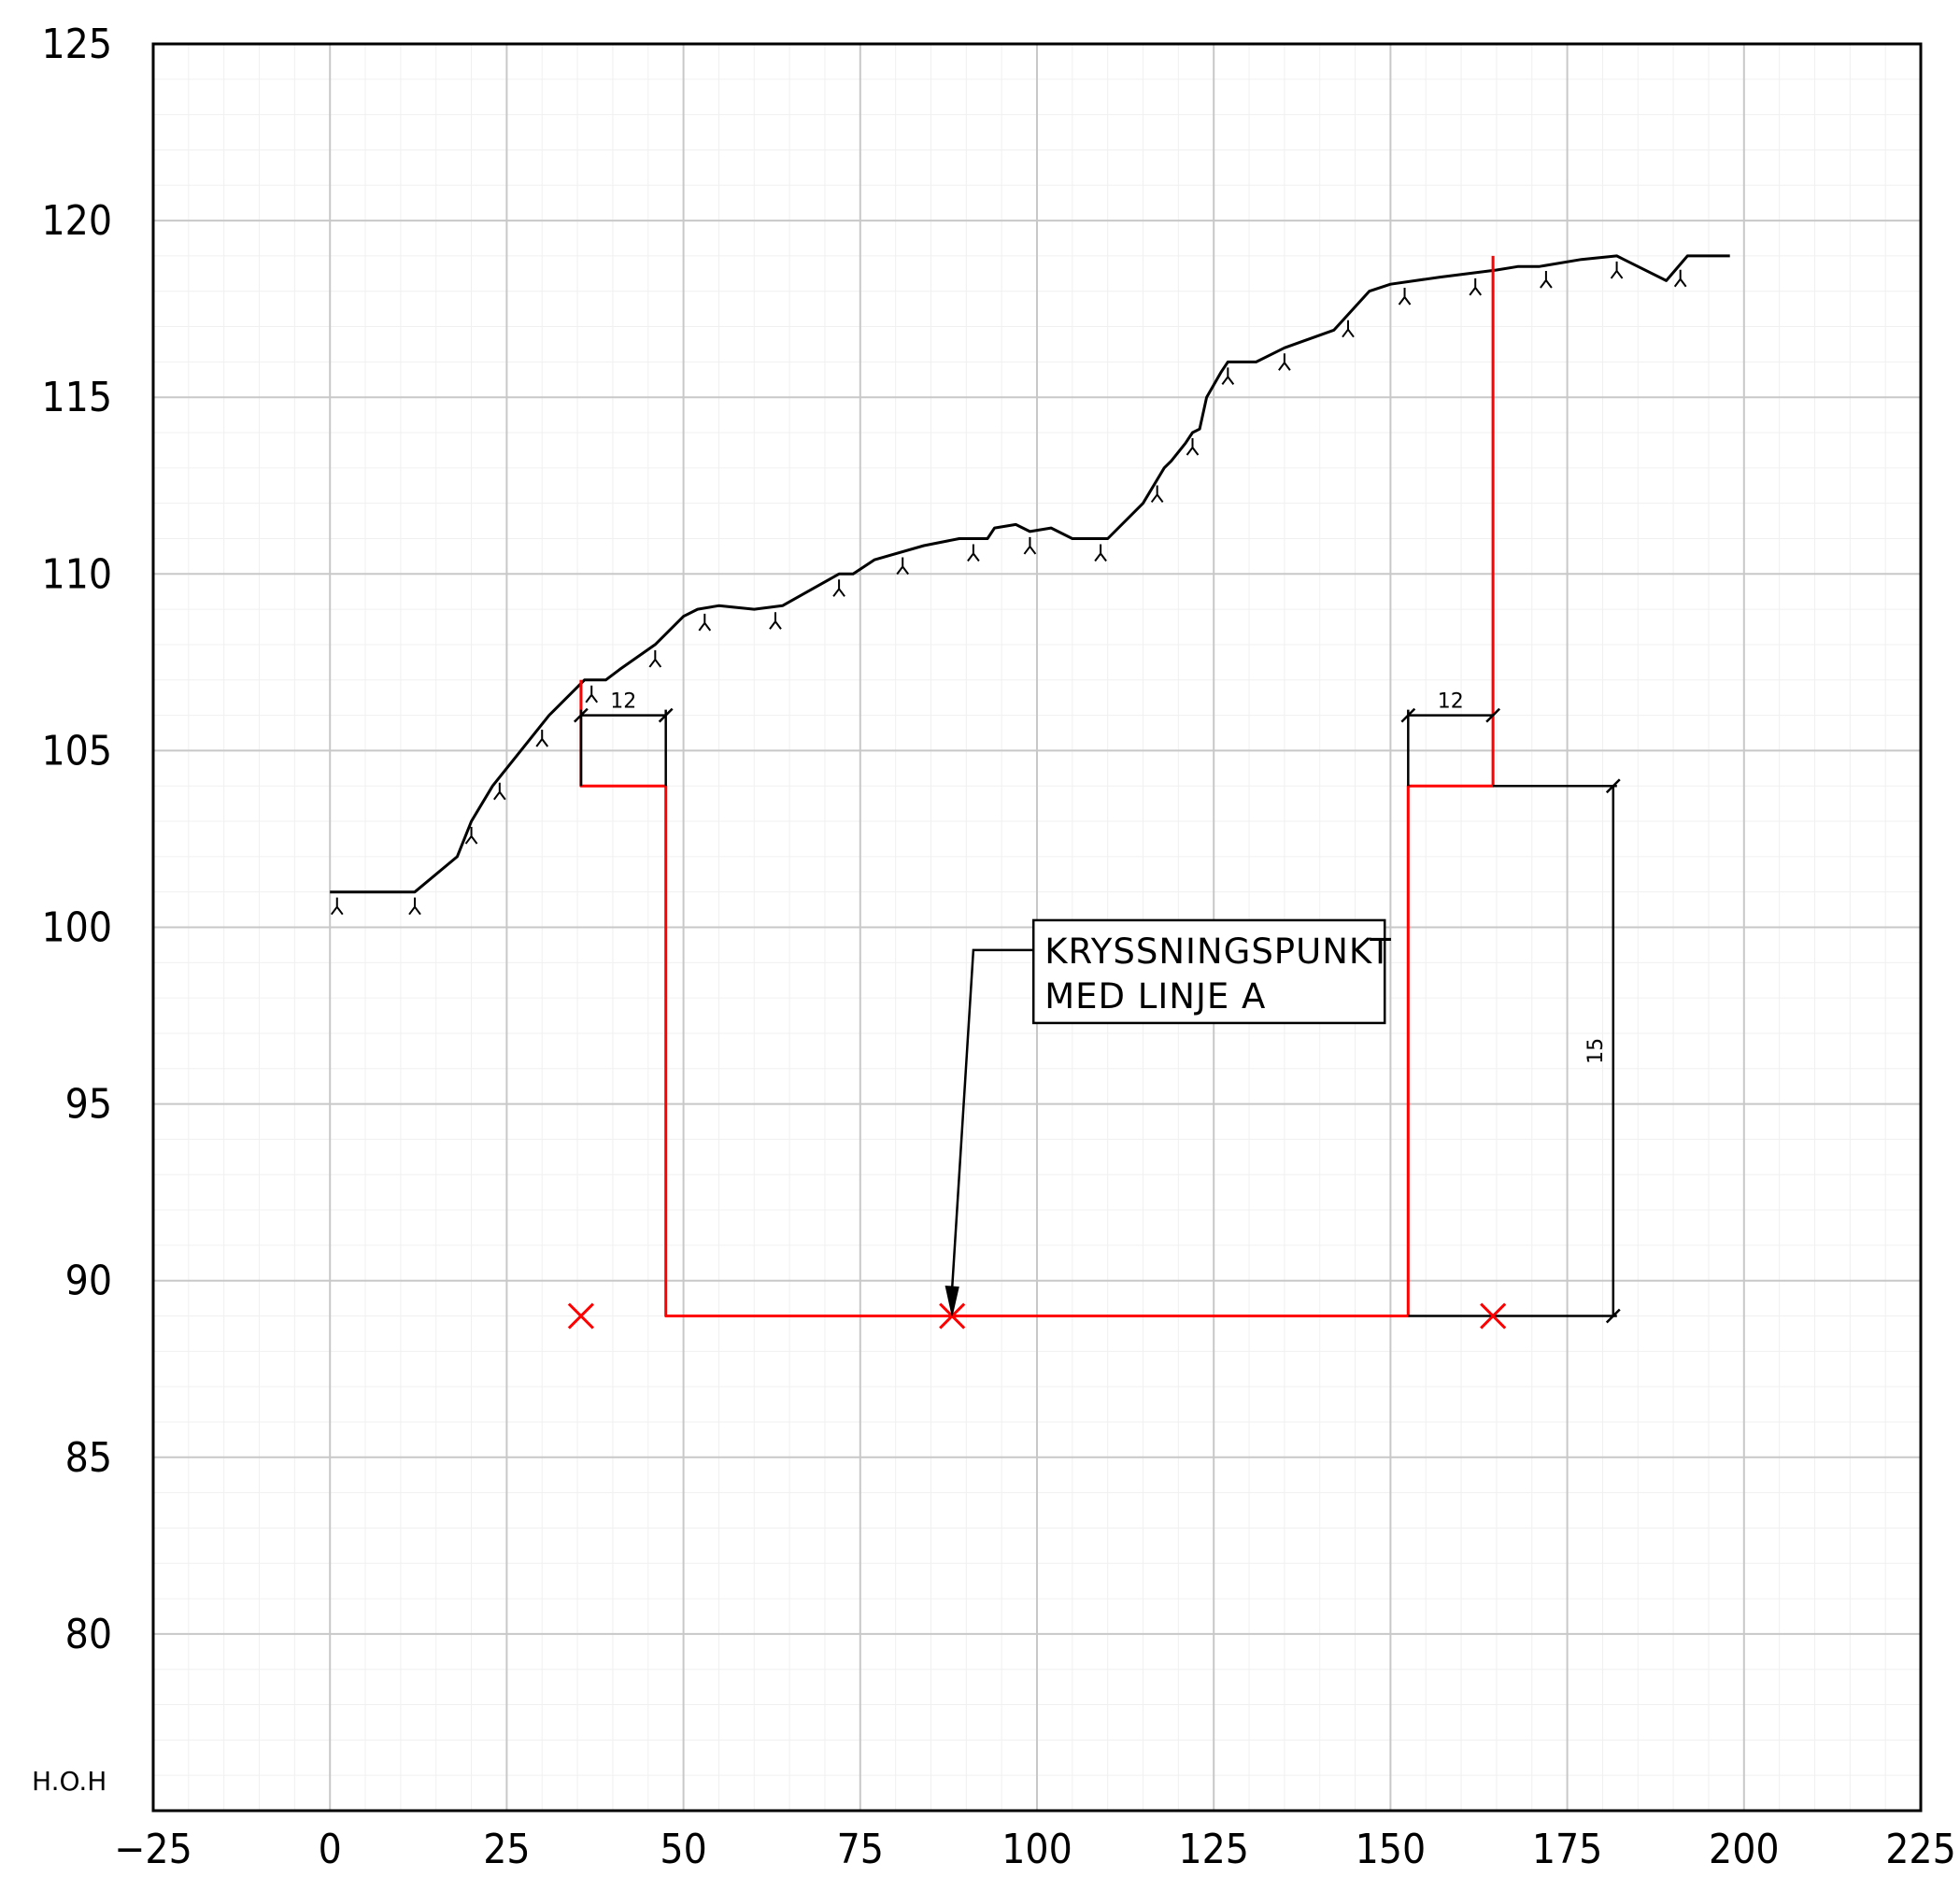 Image resolution: width=1960 pixels, height=1877 pixels. What do you see at coordinates (1745, 1849) in the screenshot?
I see `x-tick-label: 200` at bounding box center [1745, 1849].